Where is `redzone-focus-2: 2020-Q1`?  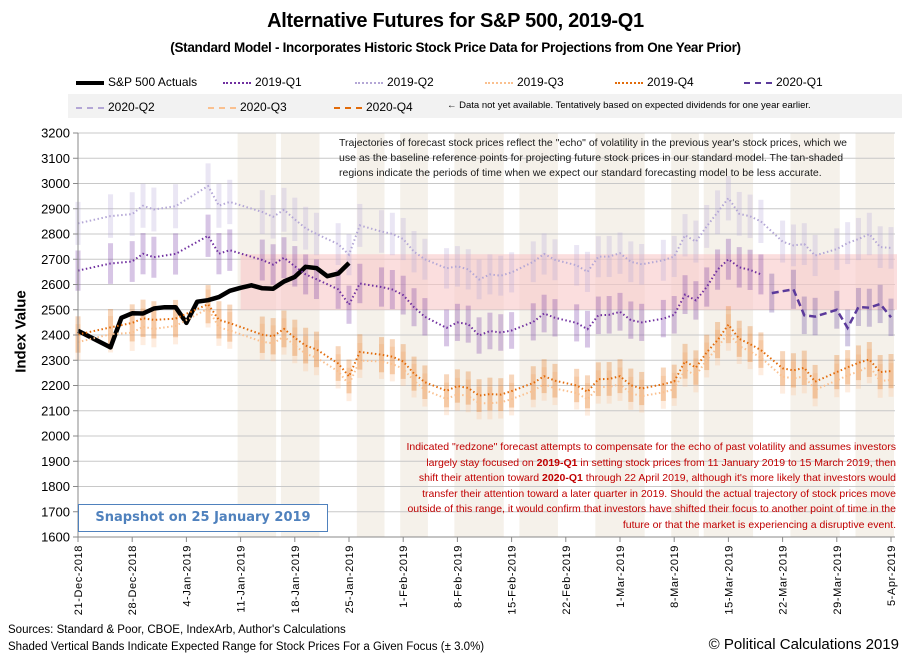 redzone-focus-2: 2020-Q1 is located at coordinates (562, 478).